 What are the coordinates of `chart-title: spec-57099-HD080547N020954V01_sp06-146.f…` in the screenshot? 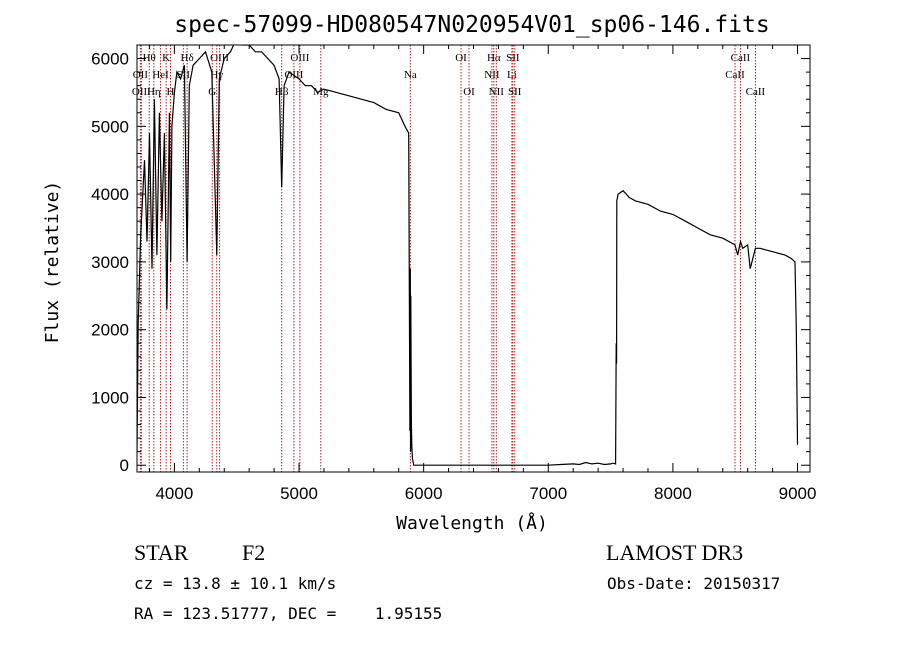 It's located at (471, 25).